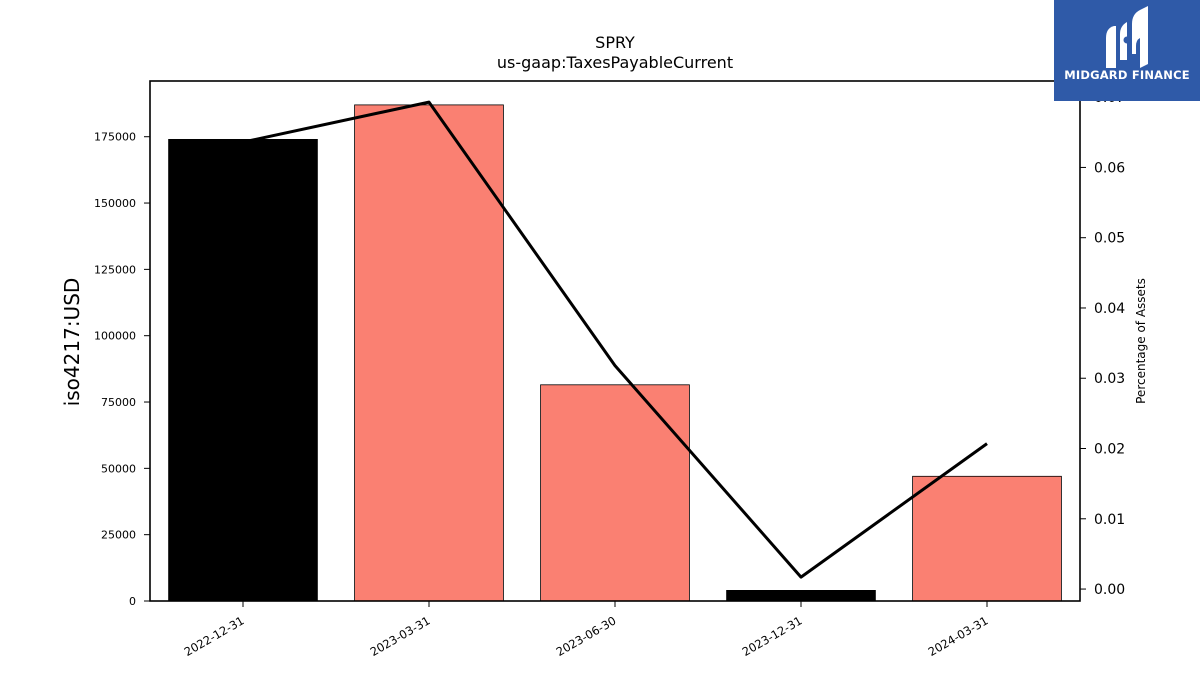  What do you see at coordinates (118, 402) in the screenshot?
I see `y-tick-label: 75000` at bounding box center [118, 402].